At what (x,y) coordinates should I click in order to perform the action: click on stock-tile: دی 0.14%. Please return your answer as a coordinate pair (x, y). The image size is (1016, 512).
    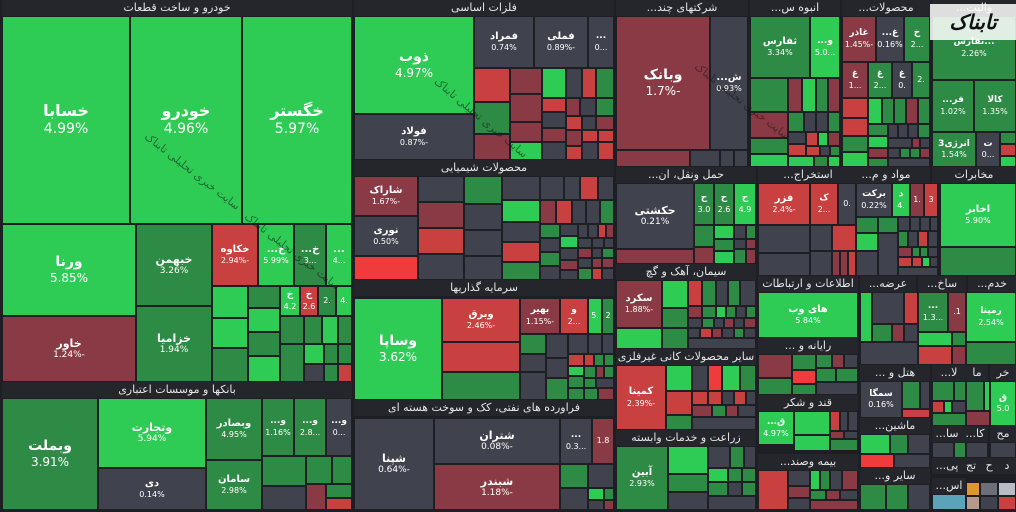
    Looking at the image, I should click on (152, 489).